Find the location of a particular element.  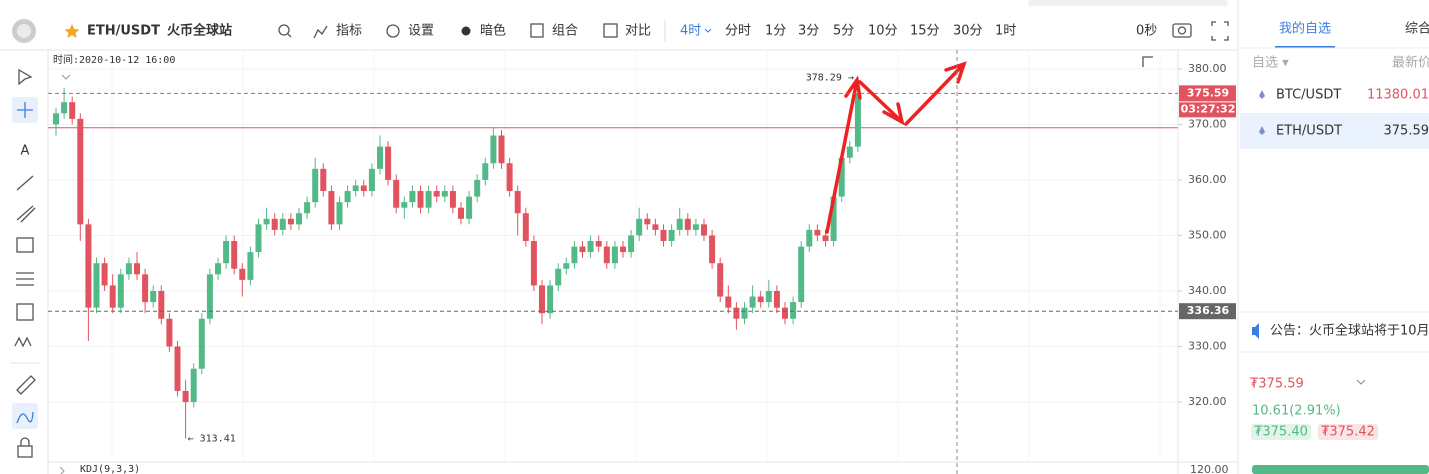

tool-rect is located at coordinates (25, 245).